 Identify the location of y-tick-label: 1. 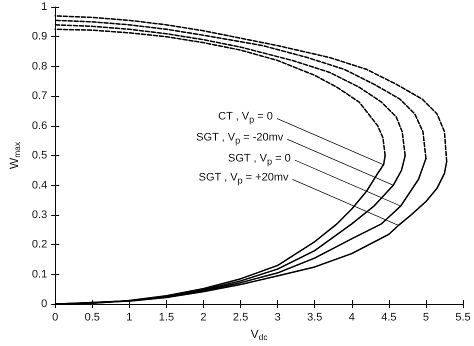
(44, 7).